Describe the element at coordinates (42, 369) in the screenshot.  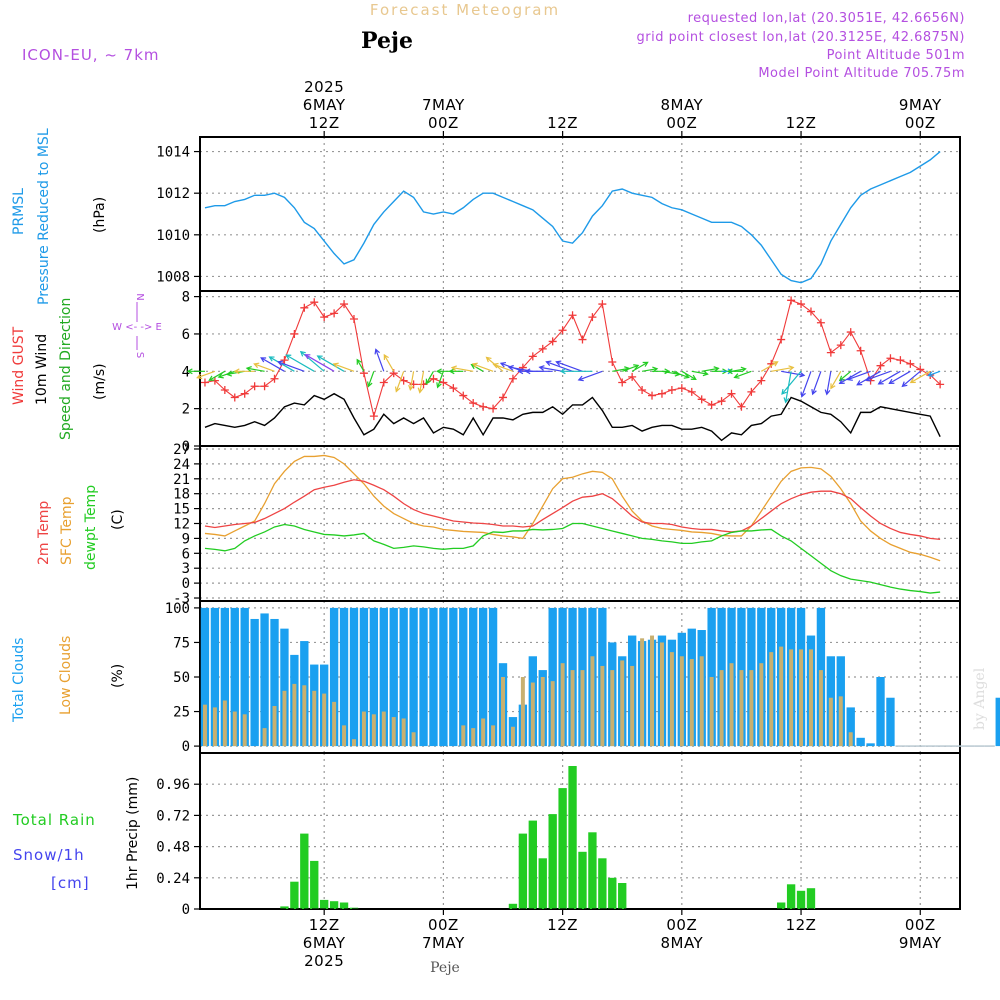
I see `wind-label-2: 10m Wind` at that location.